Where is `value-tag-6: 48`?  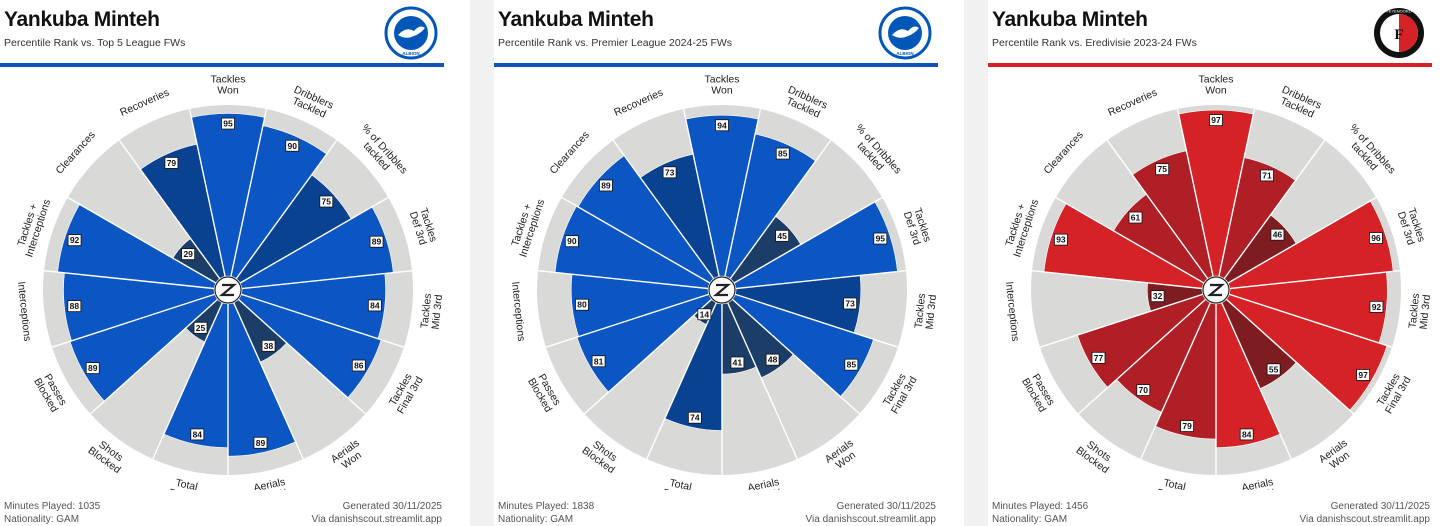 value-tag-6: 48 is located at coordinates (772, 359).